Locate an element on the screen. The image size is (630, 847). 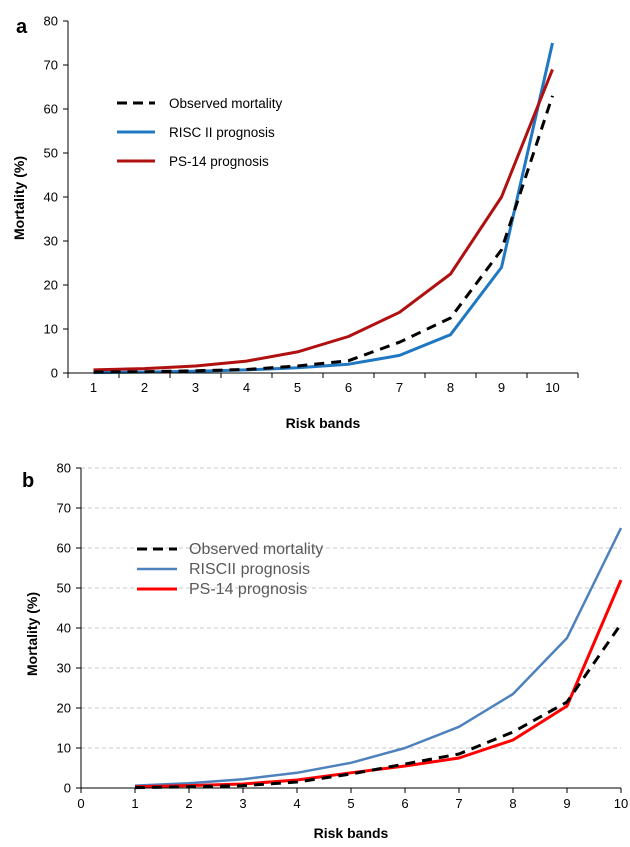
panel-b-y-ticks: 0 10 20 30 40 50 60 70 80 is located at coordinates (69, 628).